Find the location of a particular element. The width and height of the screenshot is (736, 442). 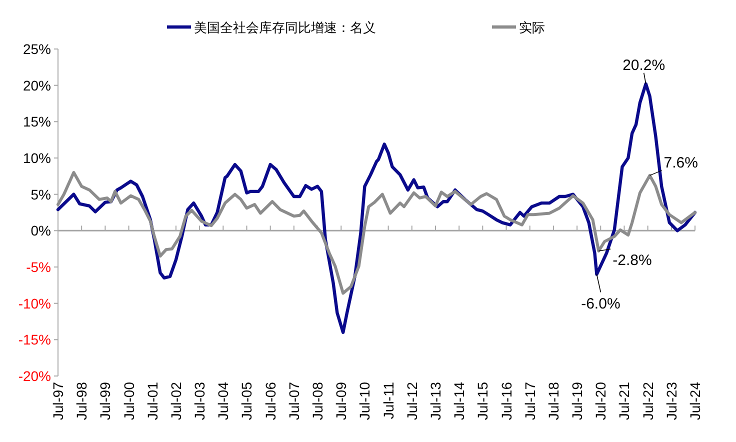

x-tick-label: Jul-20 is located at coordinates (600, 401).